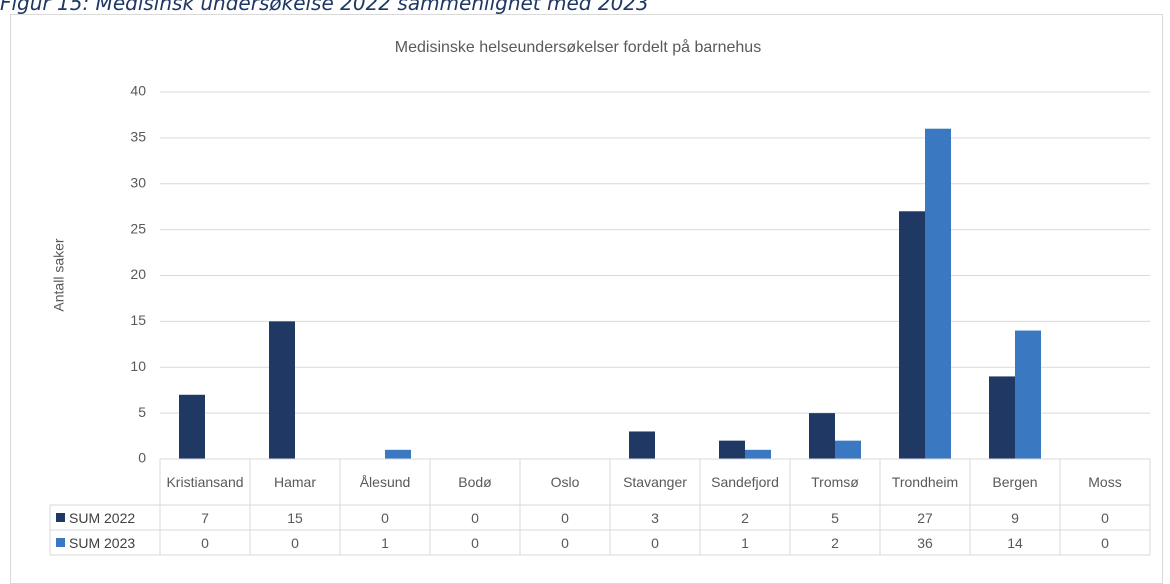 This screenshot has width=1170, height=584. I want to click on x-tick-label: Bodø, so click(475, 482).